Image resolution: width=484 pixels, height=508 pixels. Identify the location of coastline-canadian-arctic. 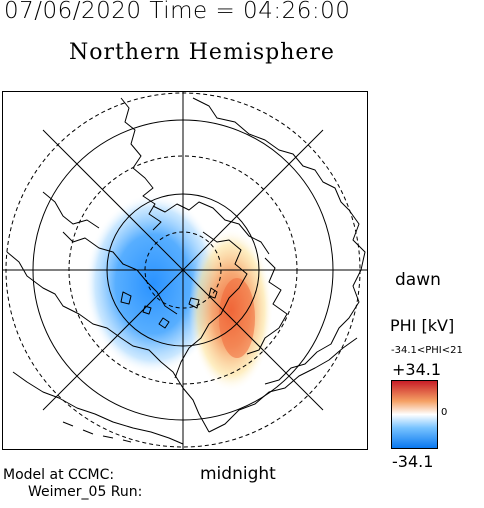
(120, 273).